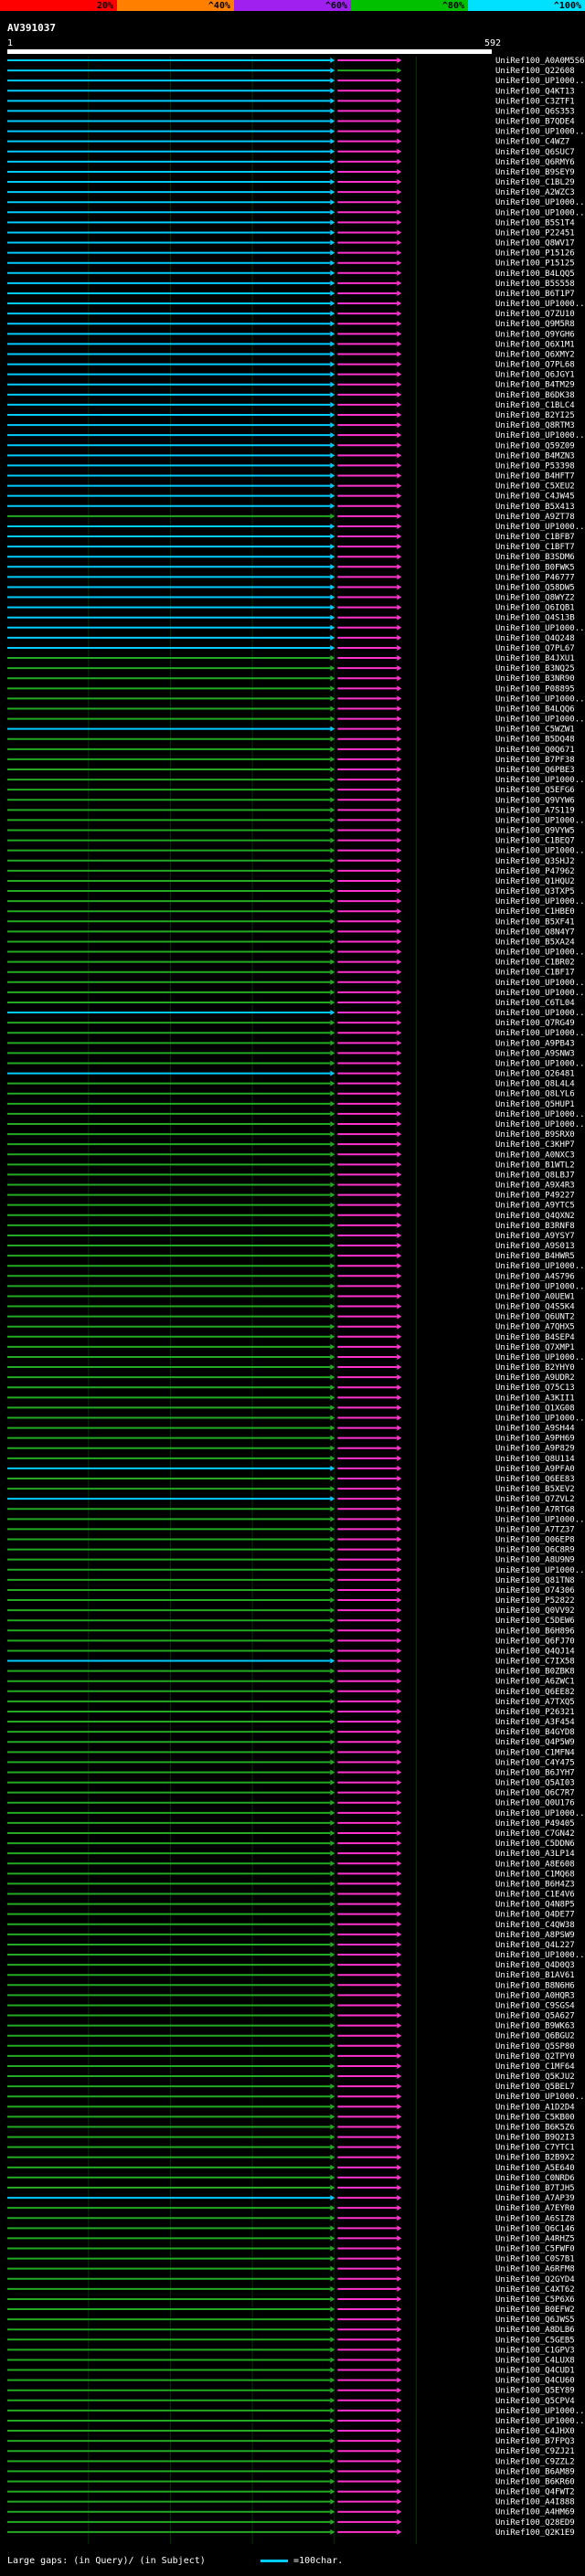  What do you see at coordinates (291, 1641) in the screenshot?
I see `hit-row: UniRef100_Q6FJ70` at bounding box center [291, 1641].